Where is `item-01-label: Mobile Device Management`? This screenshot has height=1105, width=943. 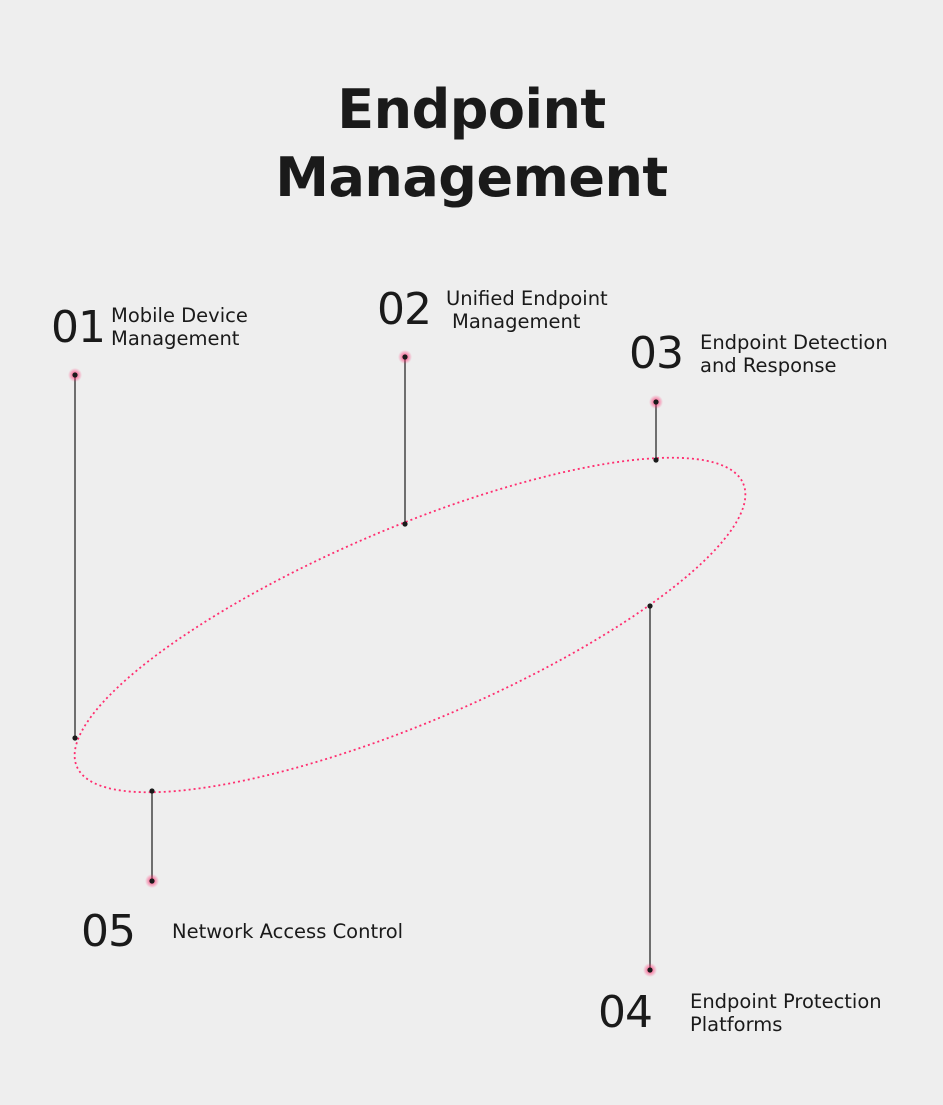 item-01-label: Mobile Device Management is located at coordinates (179, 327).